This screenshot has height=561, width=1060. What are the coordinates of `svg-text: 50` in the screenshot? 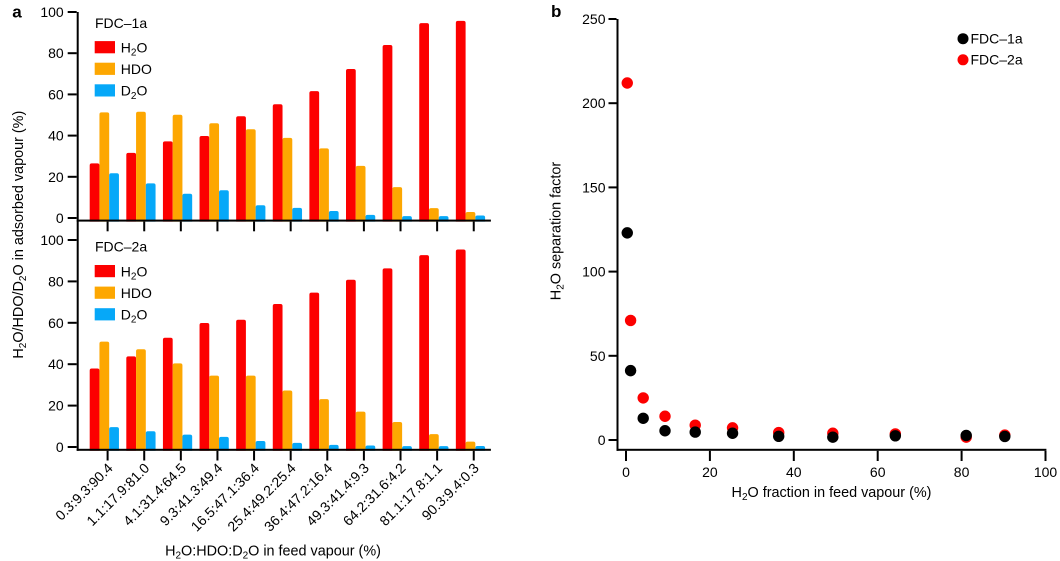 It's located at (598, 356).